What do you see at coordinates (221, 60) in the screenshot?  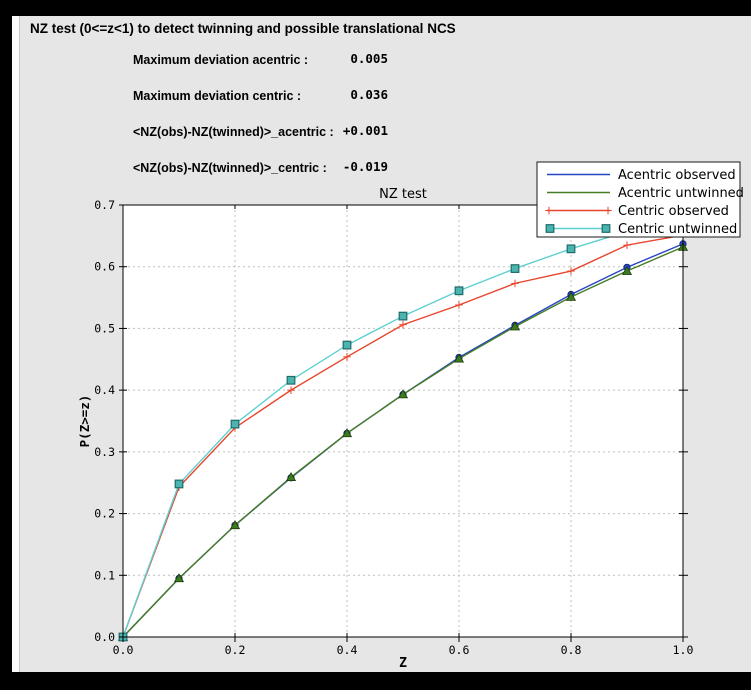 I see `stat-label: Maximum deviation acentric :` at bounding box center [221, 60].